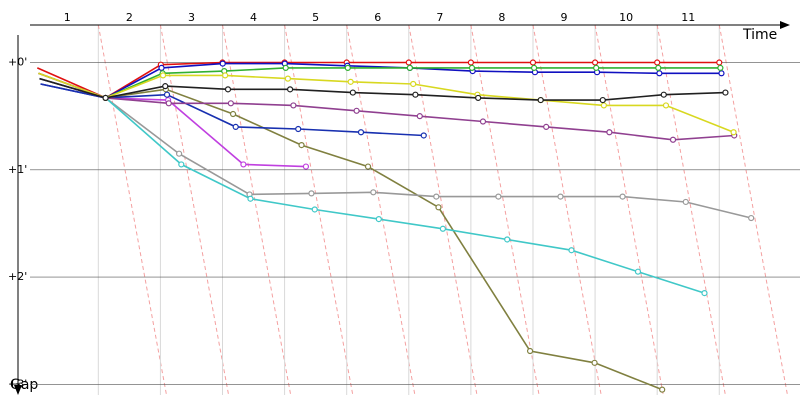  I want to click on x-tick-label: 5, so click(315, 17).